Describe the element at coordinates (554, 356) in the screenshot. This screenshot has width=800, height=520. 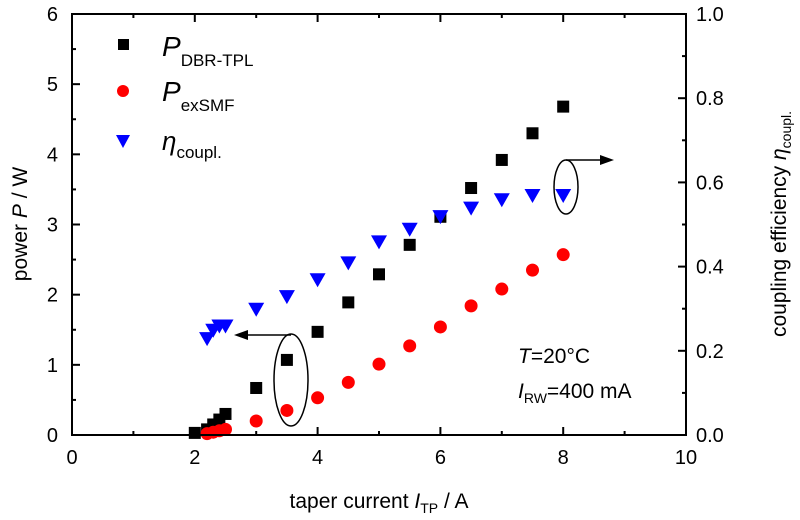
I see `temperature-annotation: T=20°C` at that location.